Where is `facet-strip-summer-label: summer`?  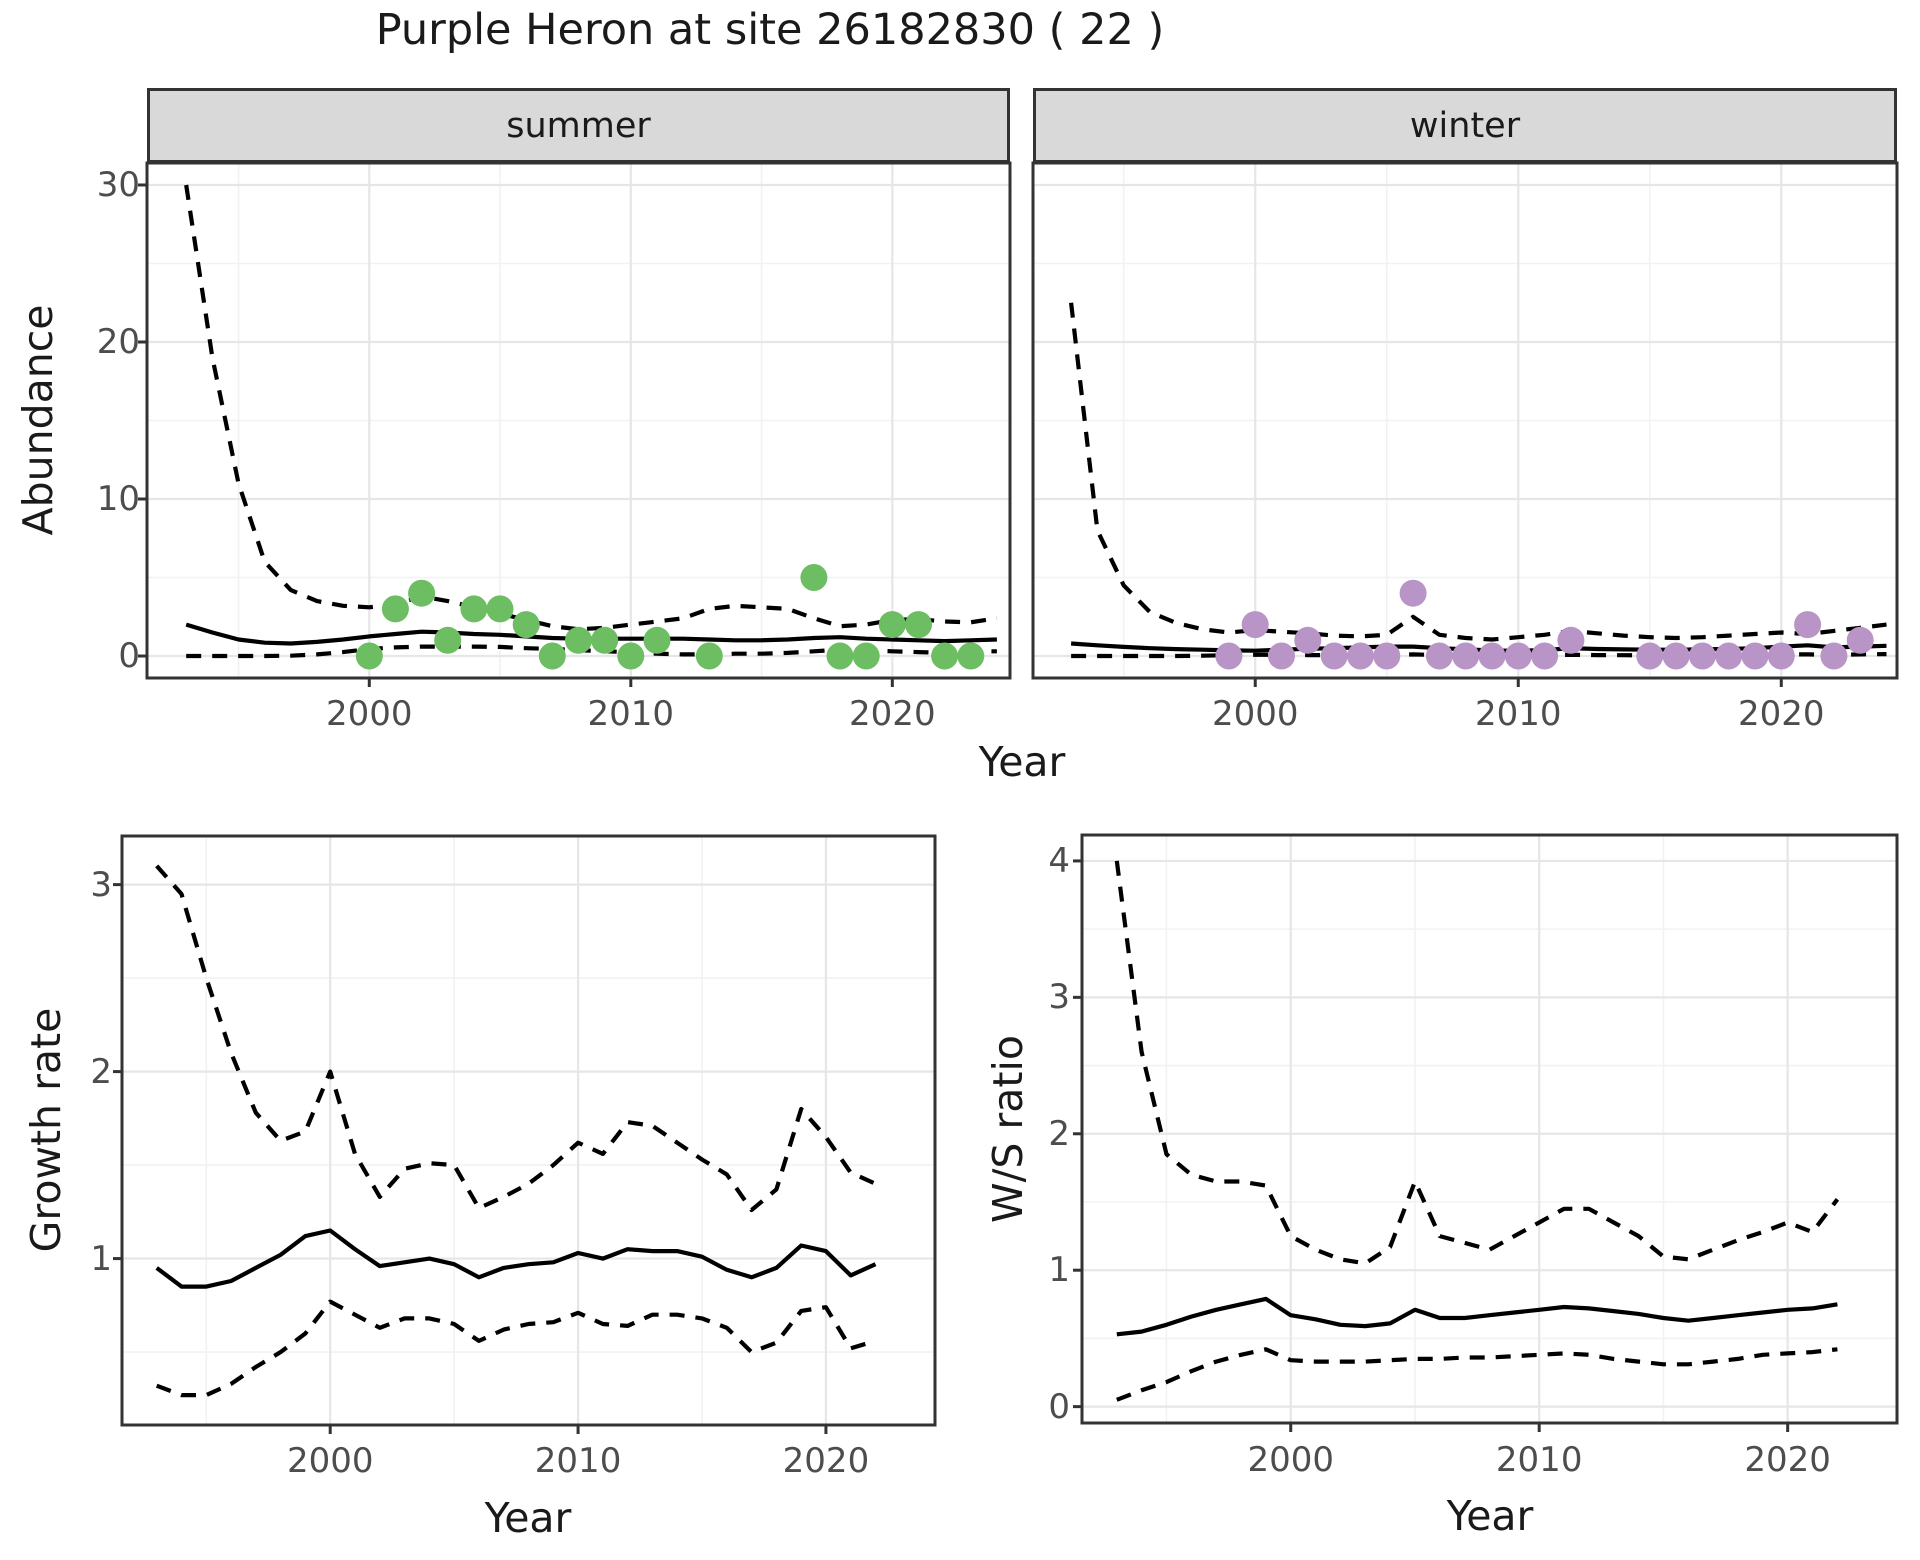 facet-strip-summer-label: summer is located at coordinates (578, 125).